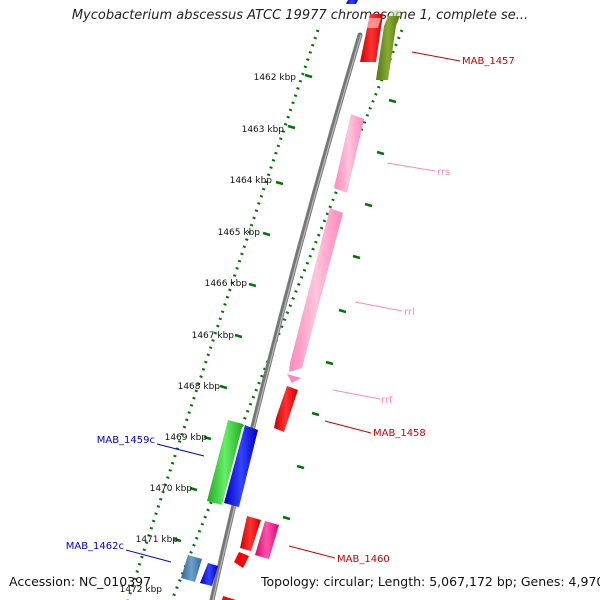 Image resolution: width=600 pixels, height=600 pixels. Describe the element at coordinates (399, 433) in the screenshot. I see `gene-label-mab-1458: MAB_1458` at that location.